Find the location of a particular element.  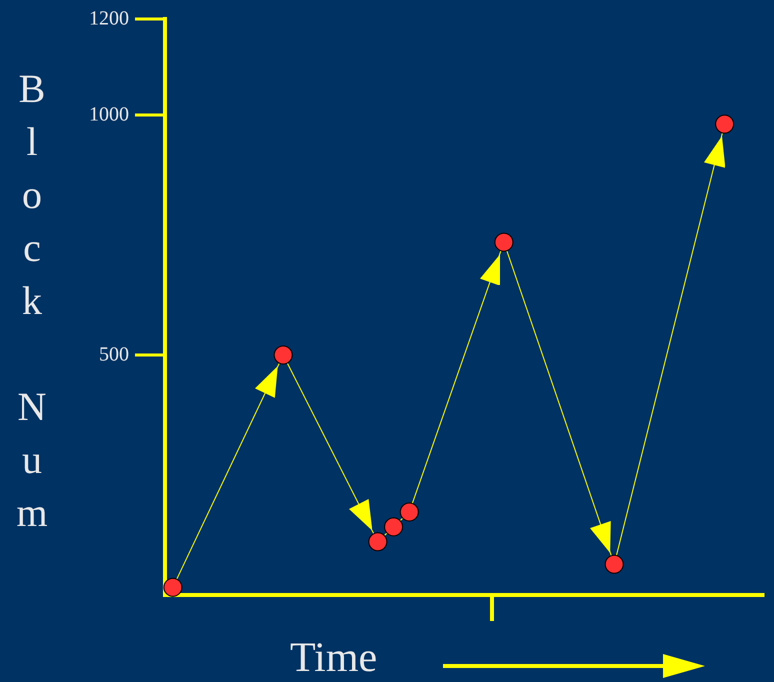

y-tick-label: 500 is located at coordinates (114, 354).